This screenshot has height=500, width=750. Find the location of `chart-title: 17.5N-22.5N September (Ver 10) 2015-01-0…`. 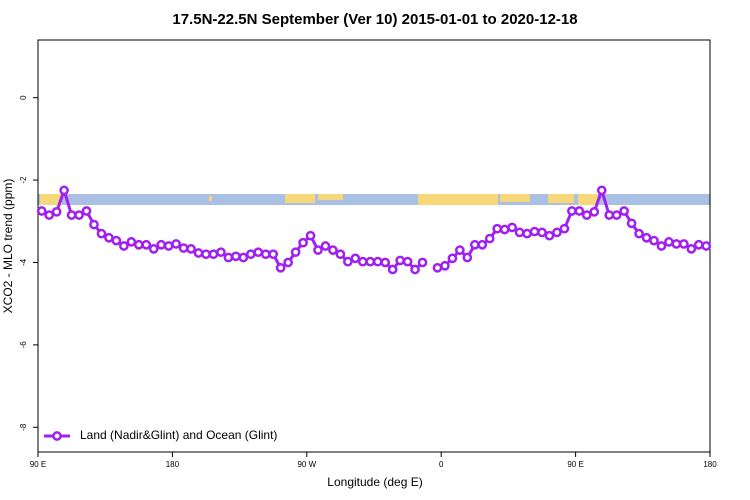

chart-title: 17.5N-22.5N September (Ver 10) 2015-01-0… is located at coordinates (374, 19).